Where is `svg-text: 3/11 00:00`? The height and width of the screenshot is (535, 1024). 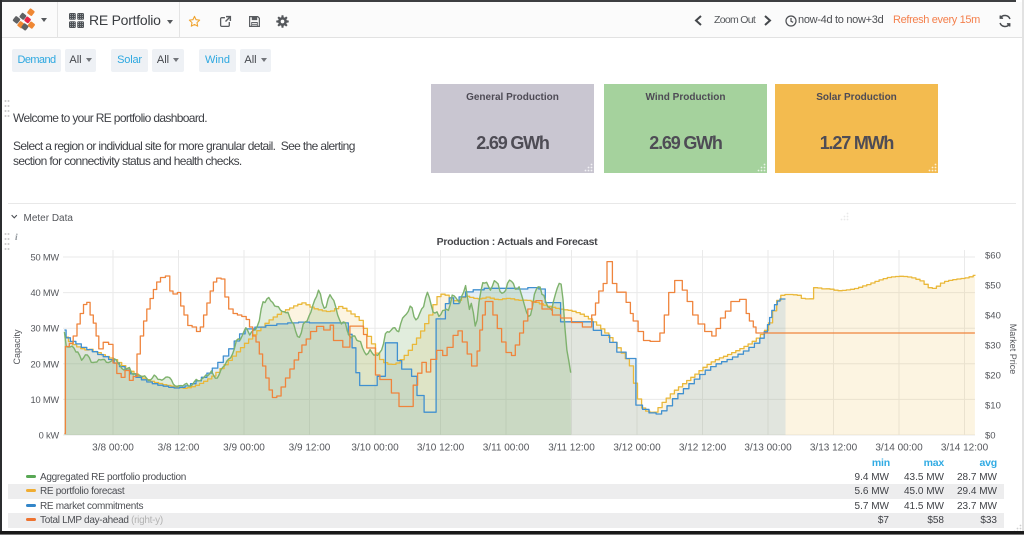 svg-text: 3/11 00:00 is located at coordinates (506, 448).